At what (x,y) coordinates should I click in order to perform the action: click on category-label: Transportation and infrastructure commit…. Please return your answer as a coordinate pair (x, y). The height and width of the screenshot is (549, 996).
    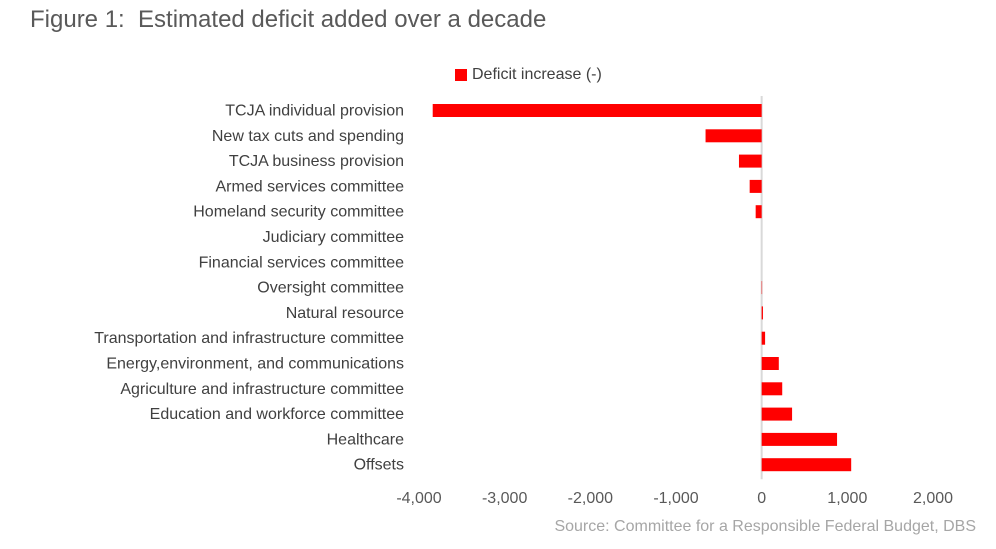
    Looking at the image, I should click on (249, 338).